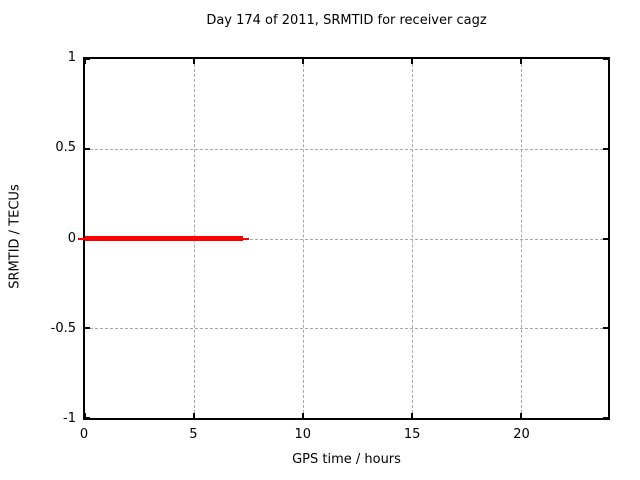 This screenshot has width=640, height=480. Describe the element at coordinates (71, 238) in the screenshot. I see `y-tick-label: 0` at that location.